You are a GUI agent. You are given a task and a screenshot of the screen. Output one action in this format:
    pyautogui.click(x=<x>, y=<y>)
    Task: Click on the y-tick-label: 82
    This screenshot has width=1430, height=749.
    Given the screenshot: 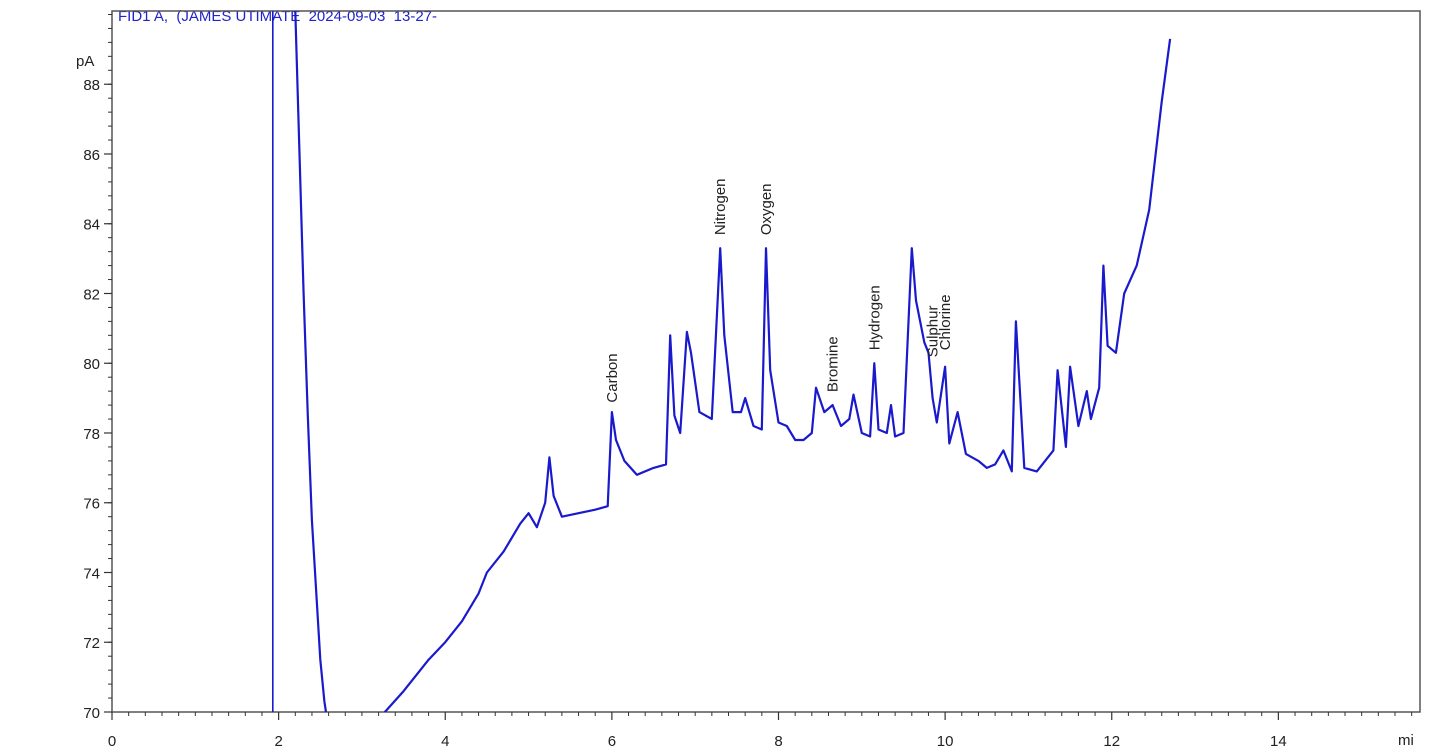 What is the action you would take?
    pyautogui.click(x=91, y=294)
    